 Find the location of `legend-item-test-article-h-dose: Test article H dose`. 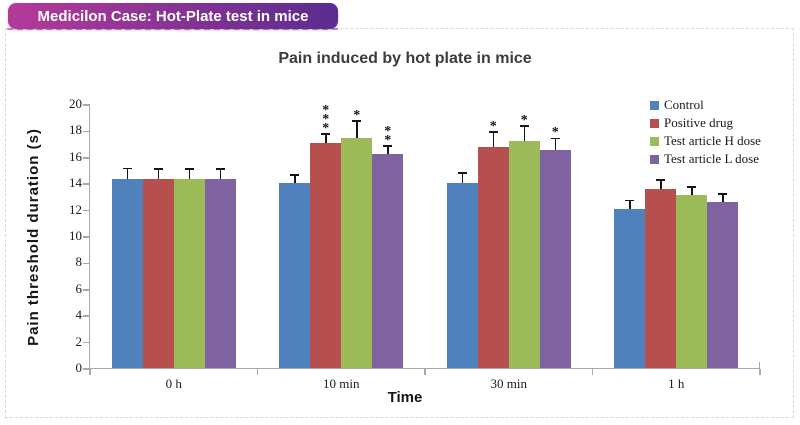

legend-item-test-article-h-dose: Test article H dose is located at coordinates (705, 141).